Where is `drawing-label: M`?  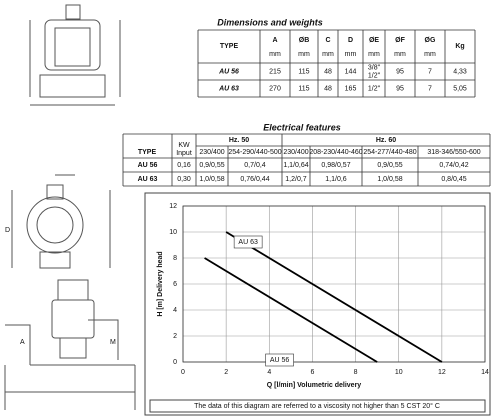
drawing-label: M is located at coordinates (113, 342).